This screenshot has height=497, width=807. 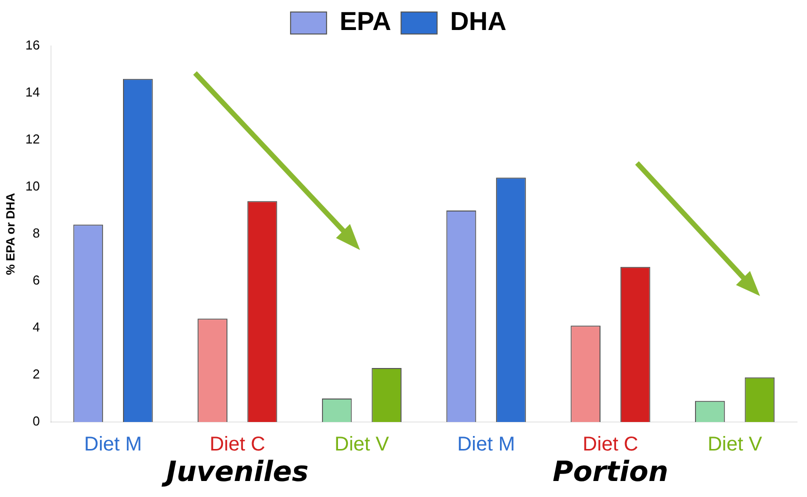 What do you see at coordinates (32, 139) in the screenshot?
I see `y-tick-label: 12` at bounding box center [32, 139].